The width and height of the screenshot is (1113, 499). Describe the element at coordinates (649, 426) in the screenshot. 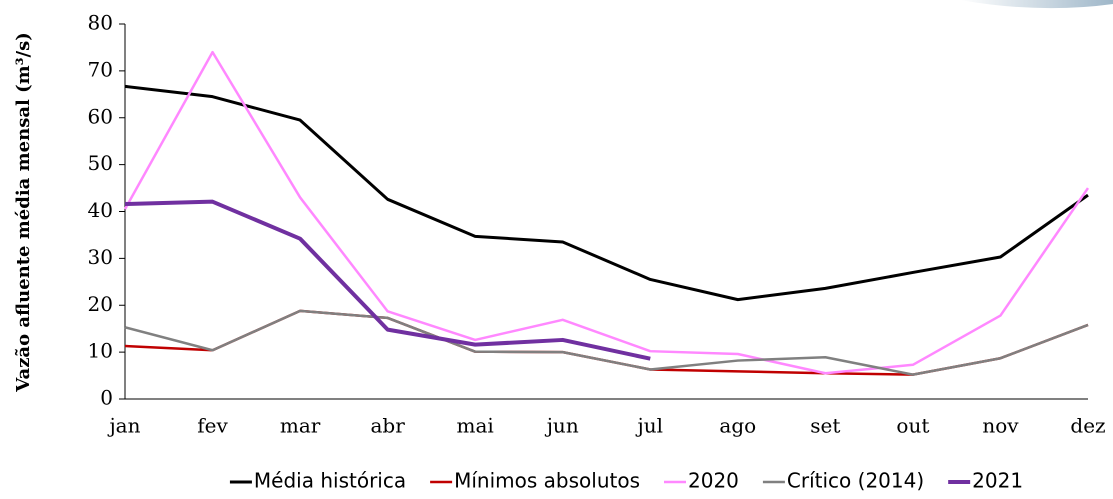

I see `x-tick-label: jul` at that location.